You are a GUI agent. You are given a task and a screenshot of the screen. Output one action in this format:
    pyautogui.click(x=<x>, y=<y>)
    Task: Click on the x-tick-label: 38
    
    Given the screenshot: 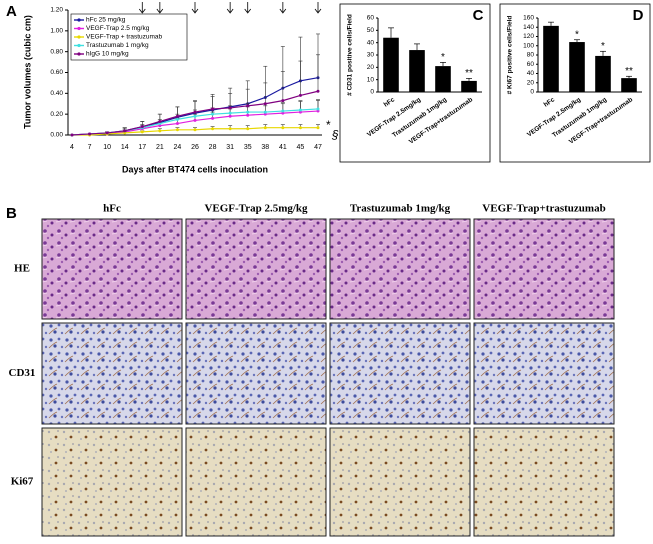 What is the action you would take?
    pyautogui.click(x=265, y=147)
    